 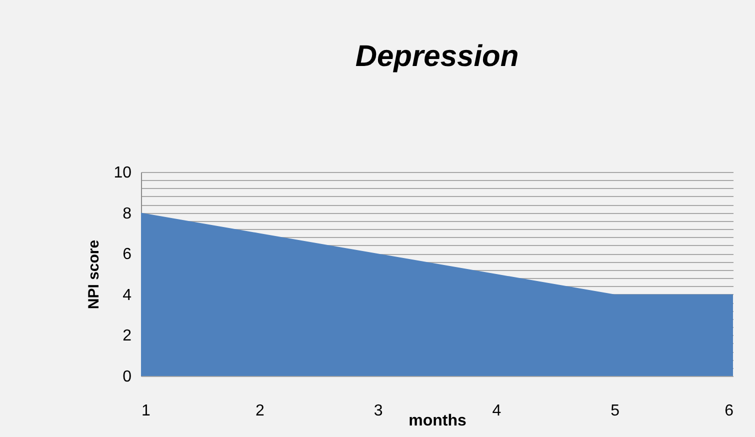 What do you see at coordinates (615, 411) in the screenshot?
I see `x-tick-label: 5` at bounding box center [615, 411].